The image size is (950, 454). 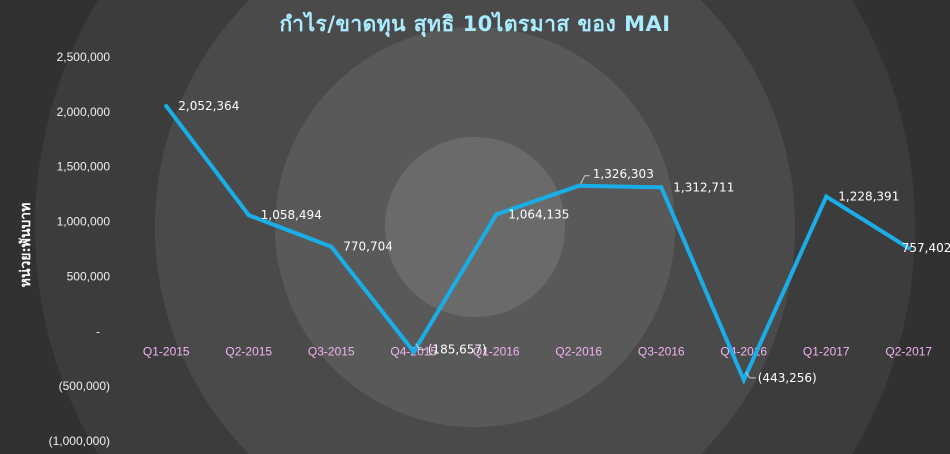 What do you see at coordinates (475, 24) in the screenshot?
I see `chart-title: กำไร/ขาดทุน สุทธิ 10ไตรมาส ของ MAI` at bounding box center [475, 24].